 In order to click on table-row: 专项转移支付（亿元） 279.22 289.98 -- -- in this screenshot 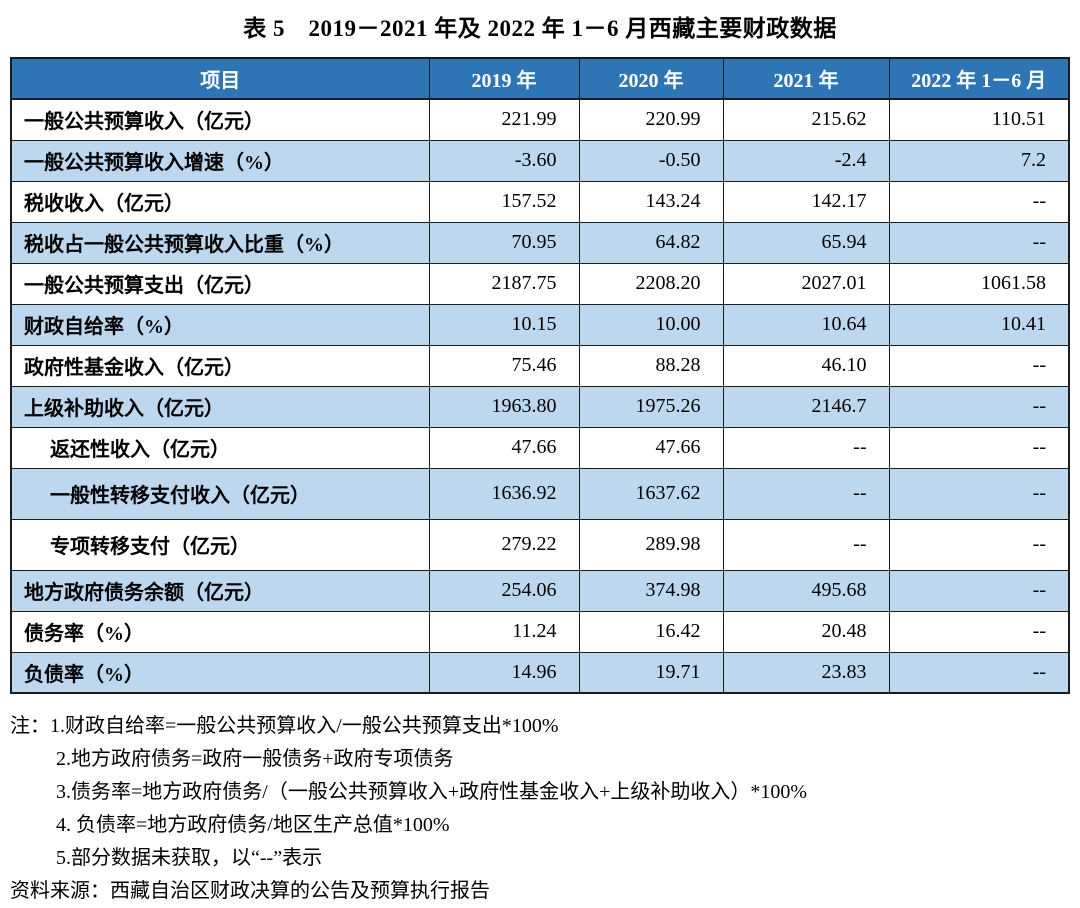, I will do `click(540, 544)`.